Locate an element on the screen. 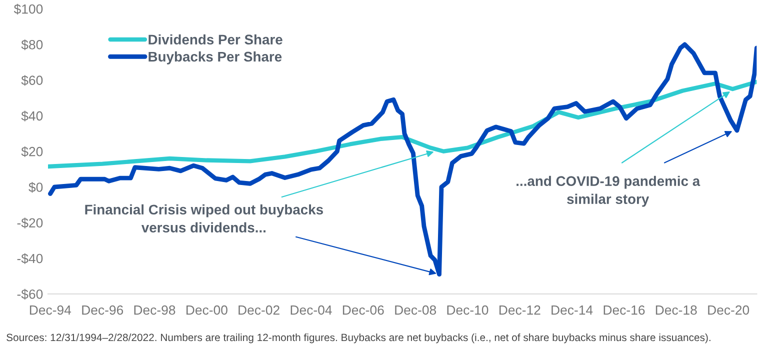 This screenshot has height=352, width=762. y-tick-label: -$40 is located at coordinates (30, 258).